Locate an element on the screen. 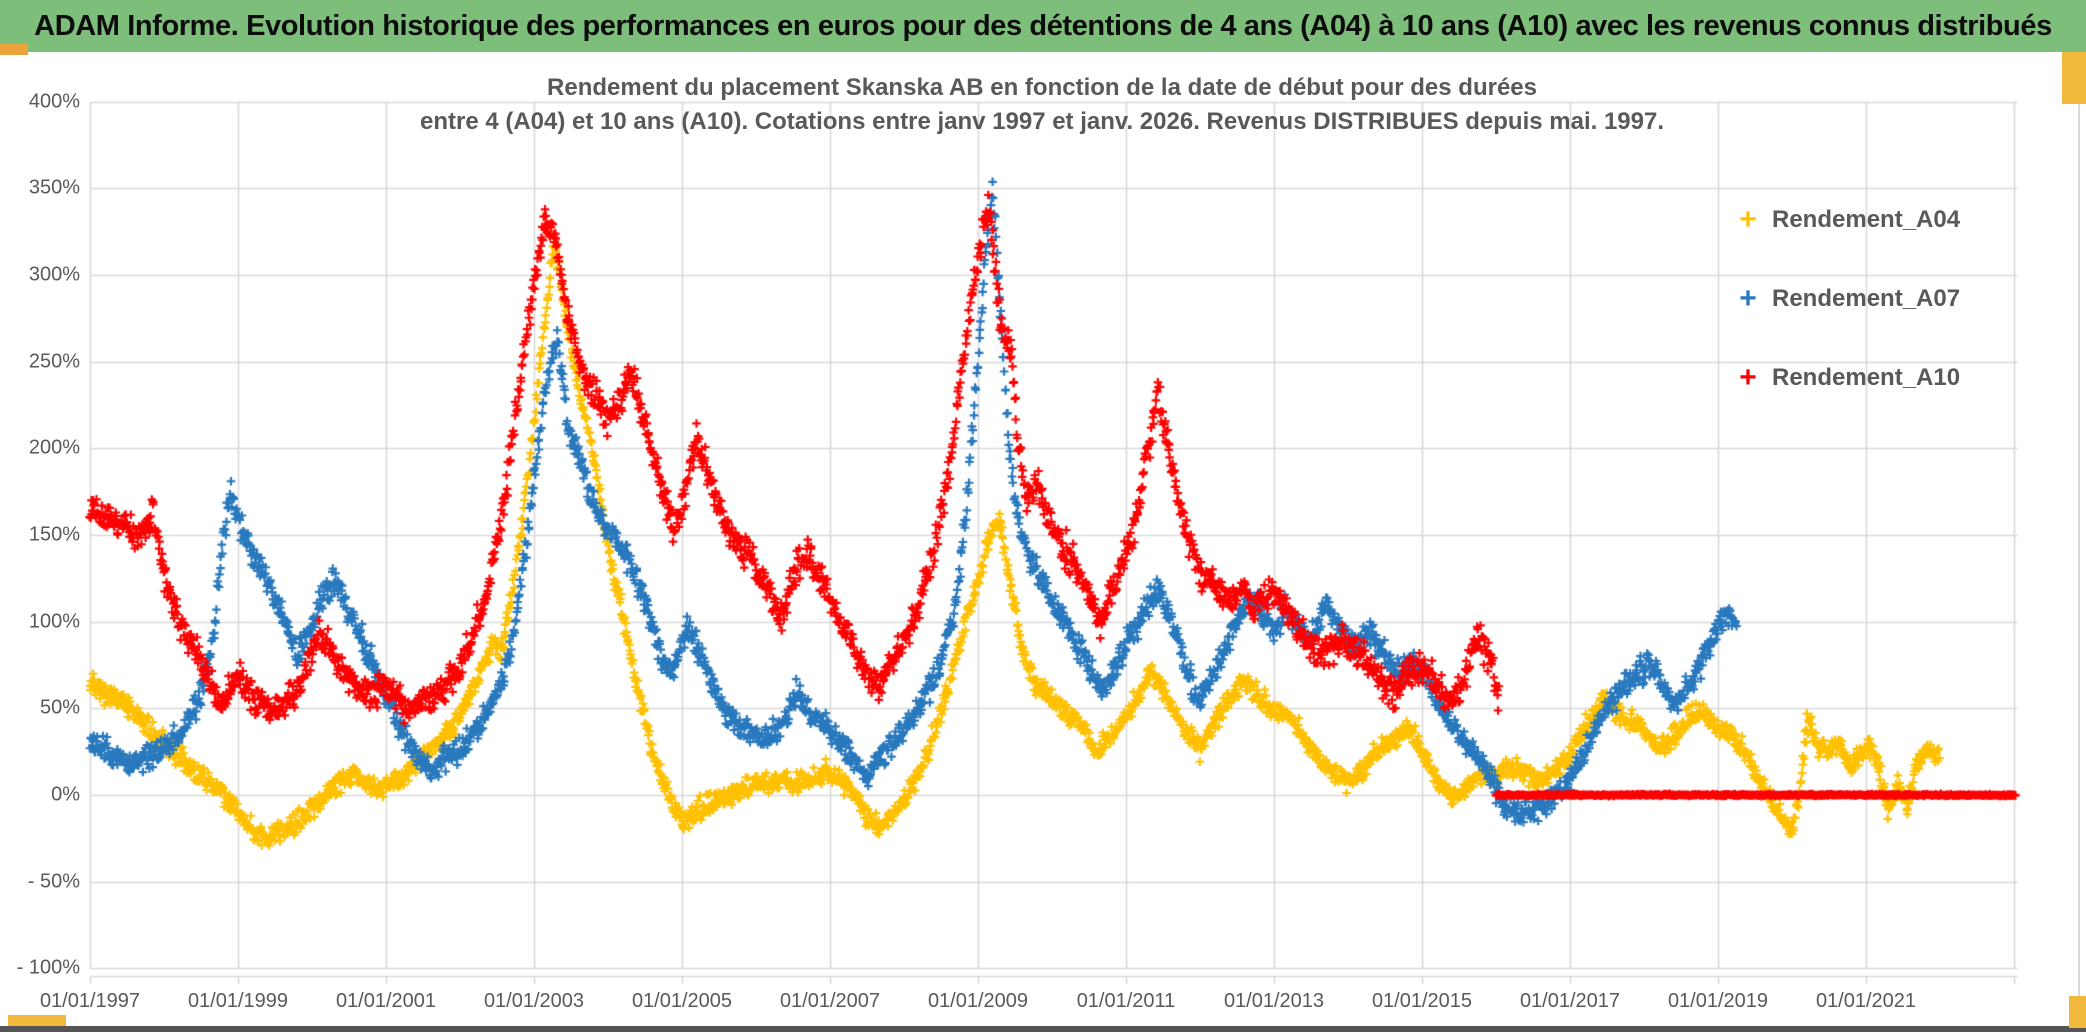 This screenshot has width=2086, height=1032. corner-accent-top-left is located at coordinates (14, 49).